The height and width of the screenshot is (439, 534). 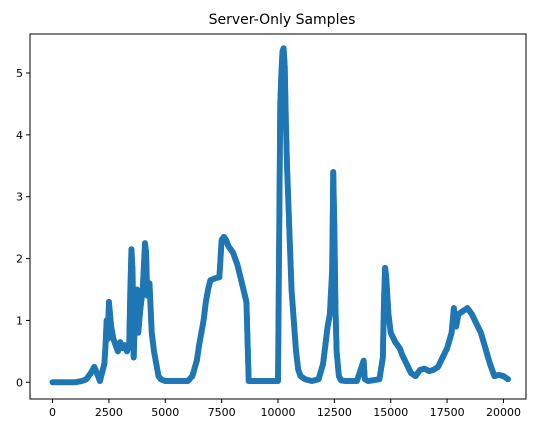 What do you see at coordinates (503, 412) in the screenshot?
I see `x-tick-label: 20000` at bounding box center [503, 412].